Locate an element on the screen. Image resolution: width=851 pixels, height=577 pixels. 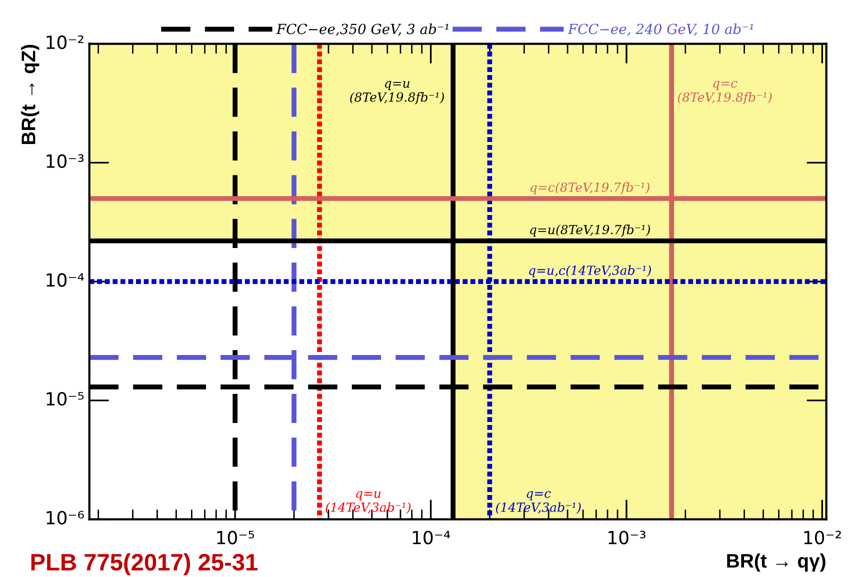
ref-line-label: FCC−ee, 240 GeV, 10 ab⁻¹ is located at coordinates (660, 29).